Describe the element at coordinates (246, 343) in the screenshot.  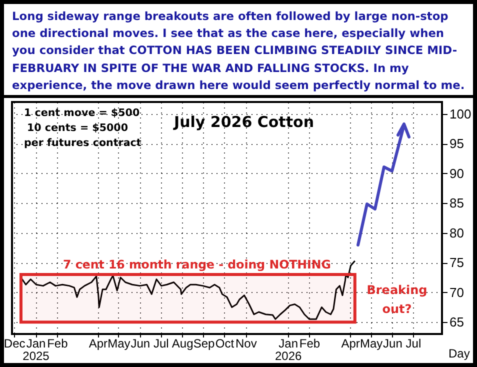
I see `x-tick-label: Nov` at that location.